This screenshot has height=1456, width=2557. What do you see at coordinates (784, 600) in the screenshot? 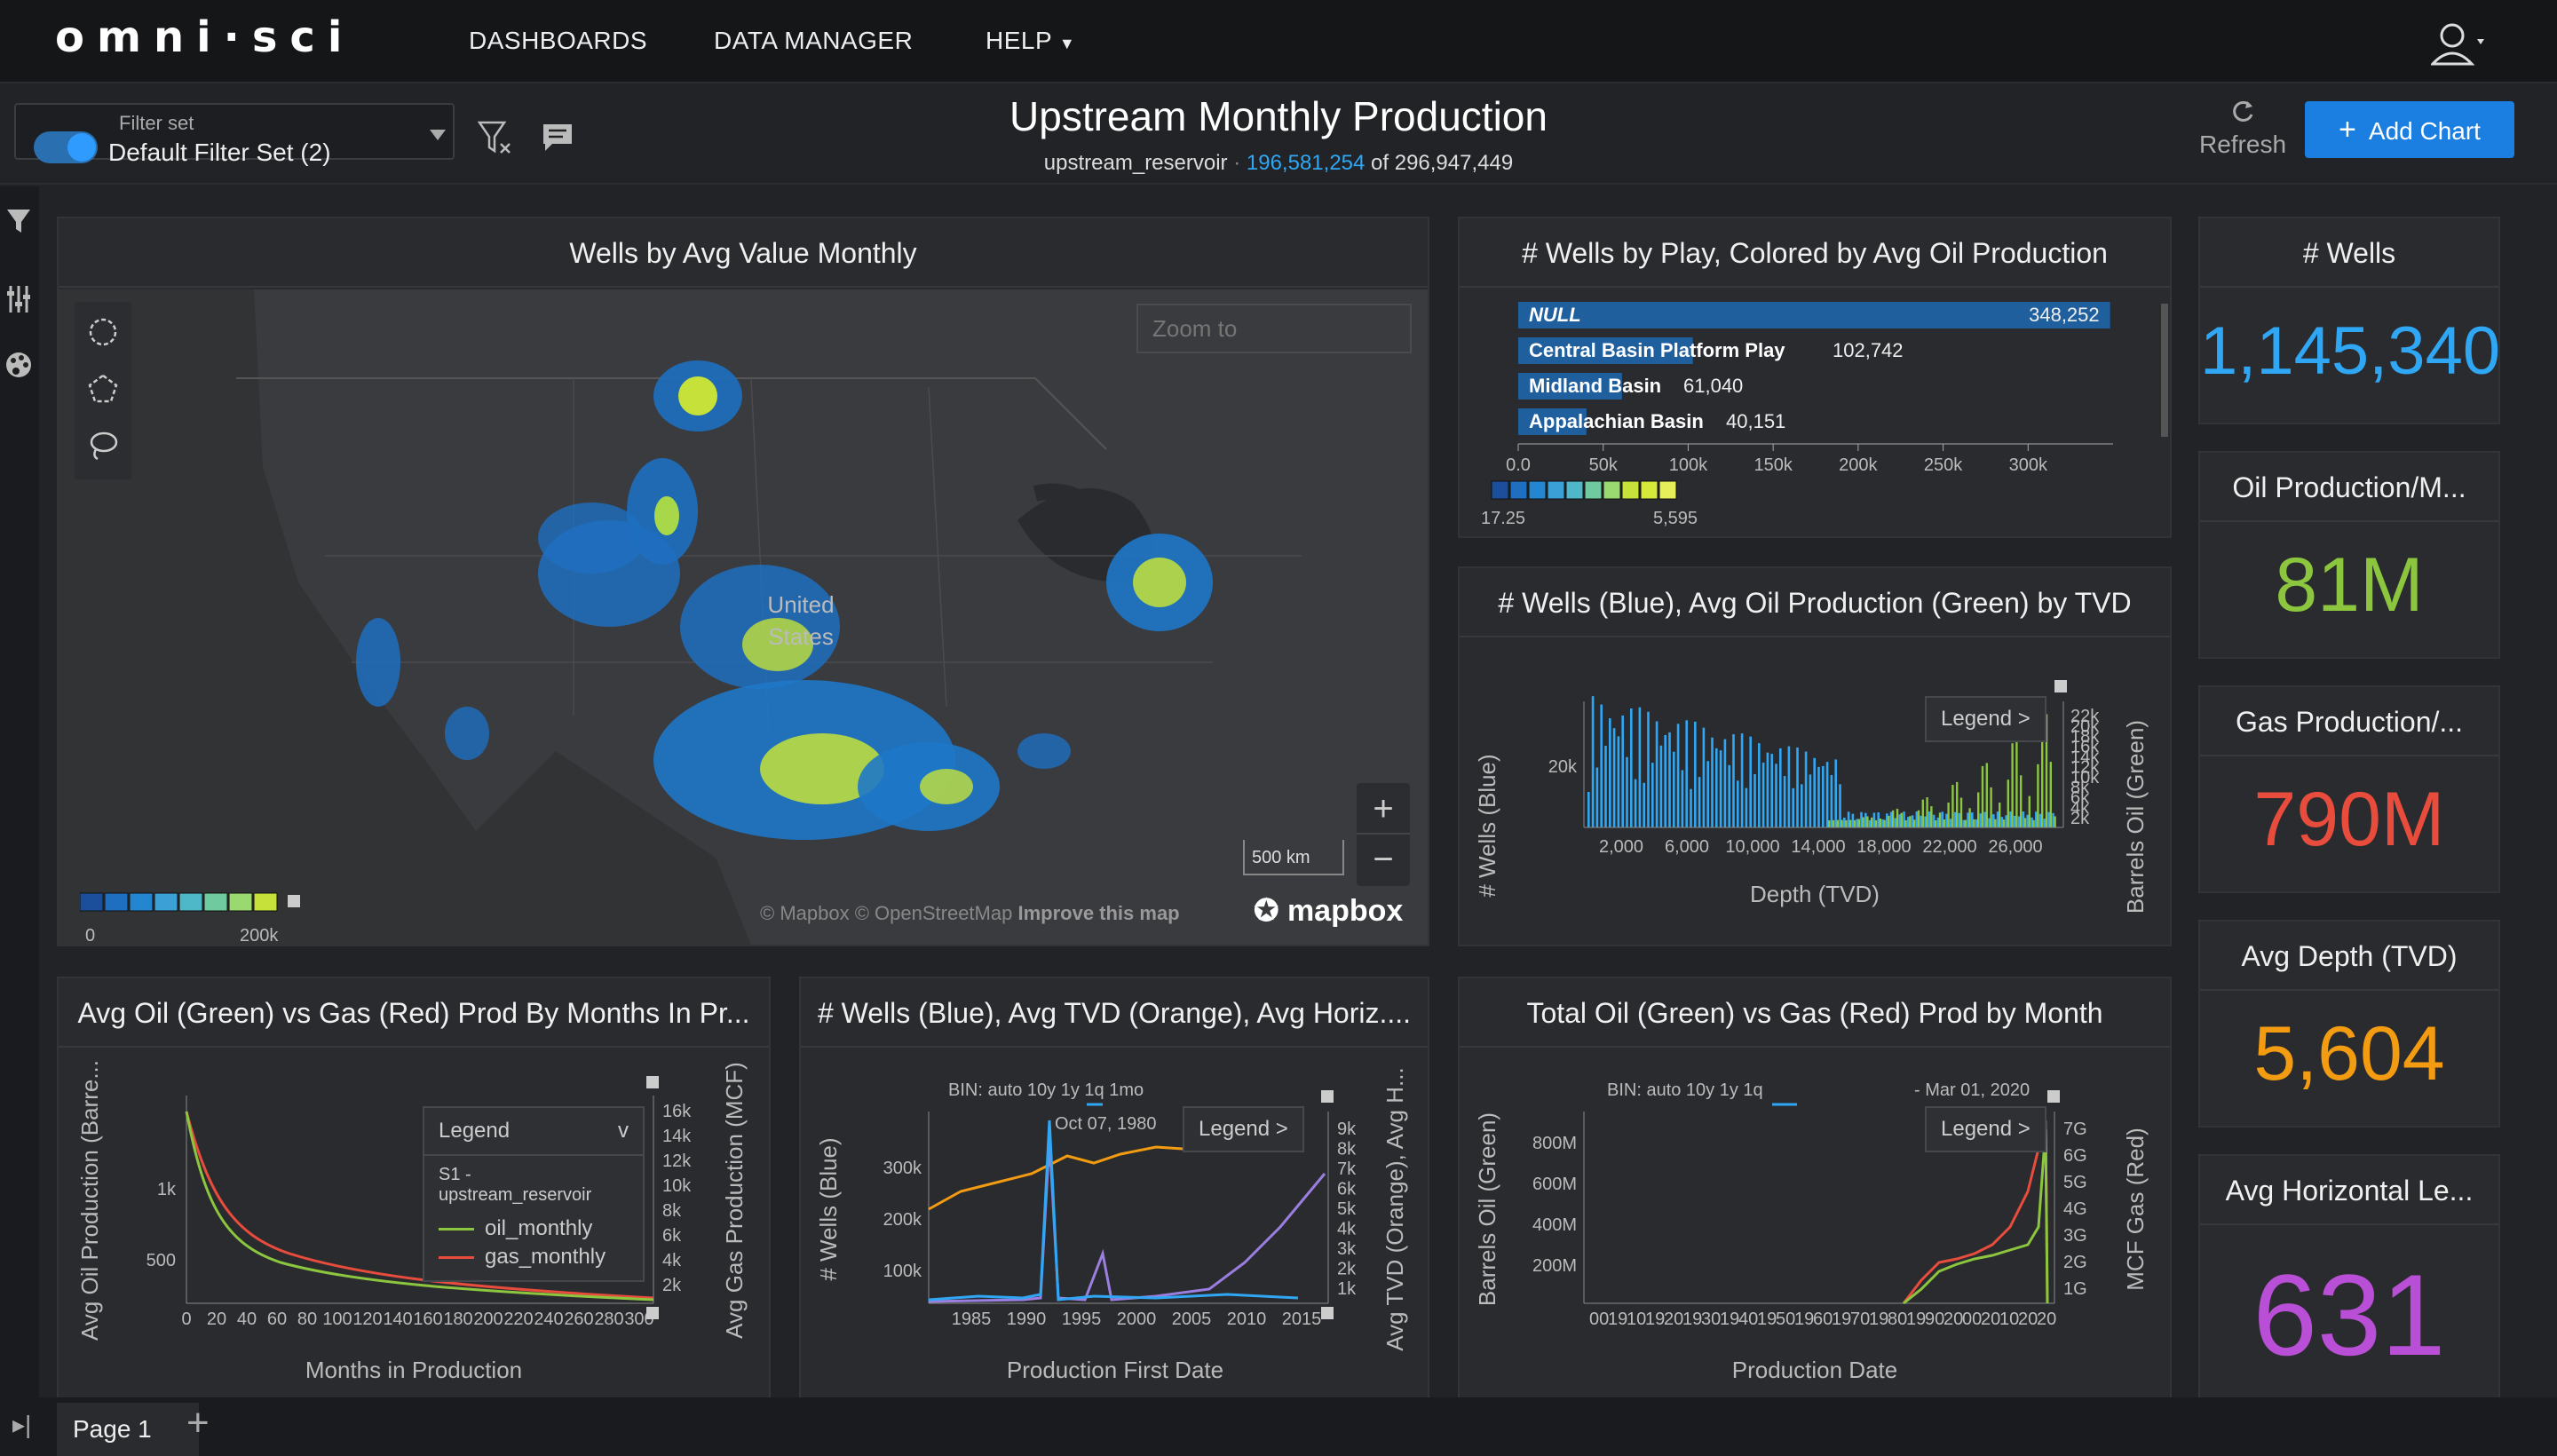
I see `well-density-layer` at bounding box center [784, 600].